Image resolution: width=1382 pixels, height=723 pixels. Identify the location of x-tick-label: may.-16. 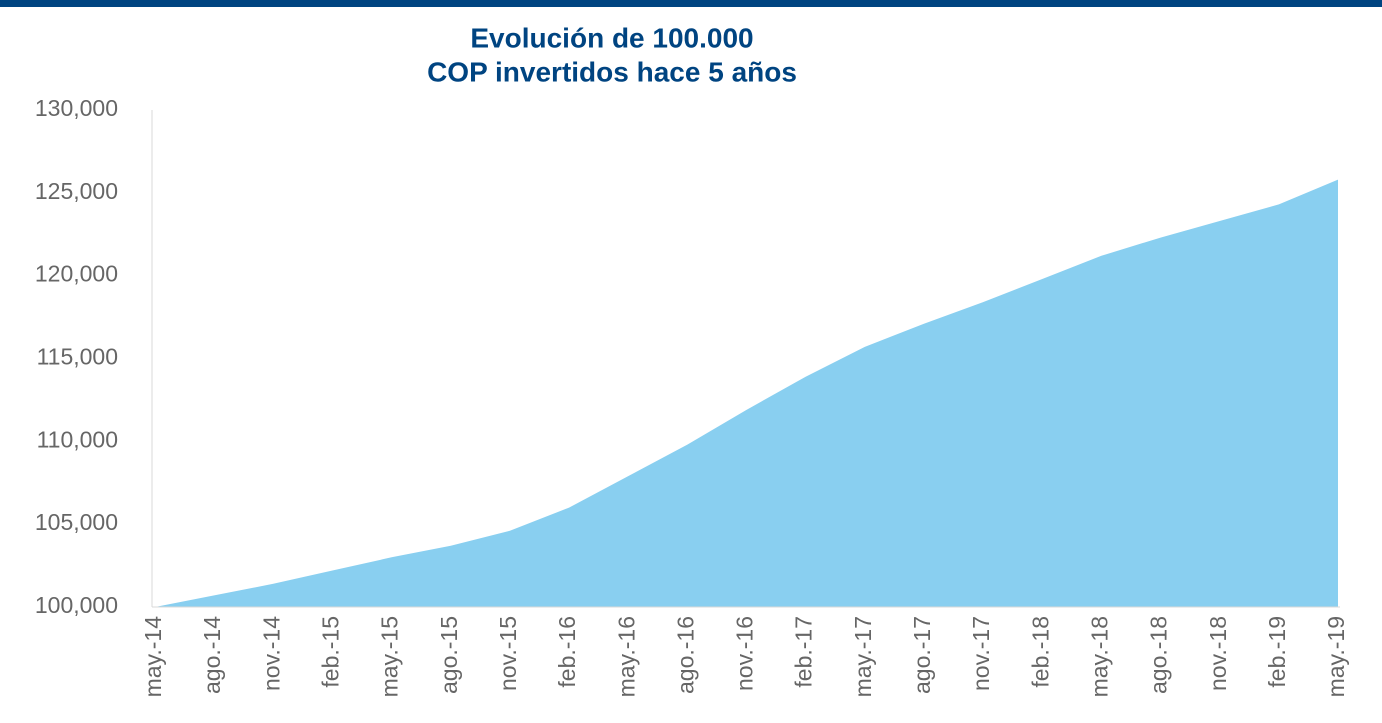
(626, 656).